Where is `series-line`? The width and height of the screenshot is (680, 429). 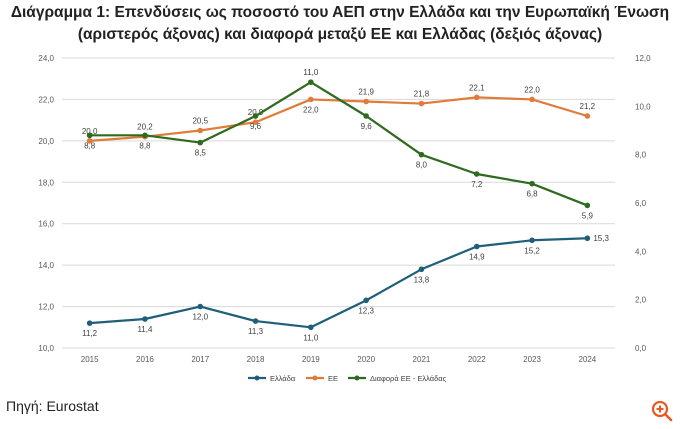 series-line is located at coordinates (338, 119).